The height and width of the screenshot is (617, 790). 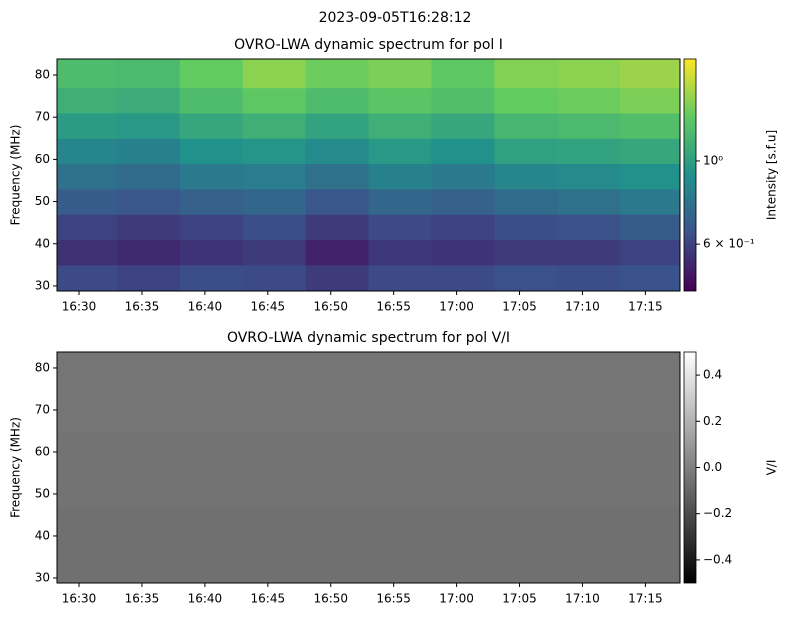 I want to click on colorbar-tick-label: −0.2, so click(x=717, y=513).